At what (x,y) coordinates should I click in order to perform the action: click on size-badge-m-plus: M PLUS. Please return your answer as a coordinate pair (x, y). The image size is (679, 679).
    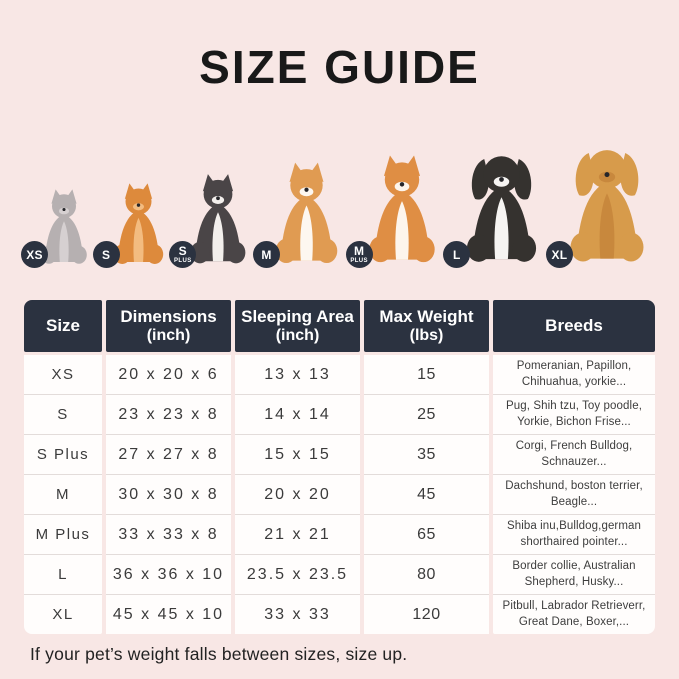
    Looking at the image, I should click on (359, 254).